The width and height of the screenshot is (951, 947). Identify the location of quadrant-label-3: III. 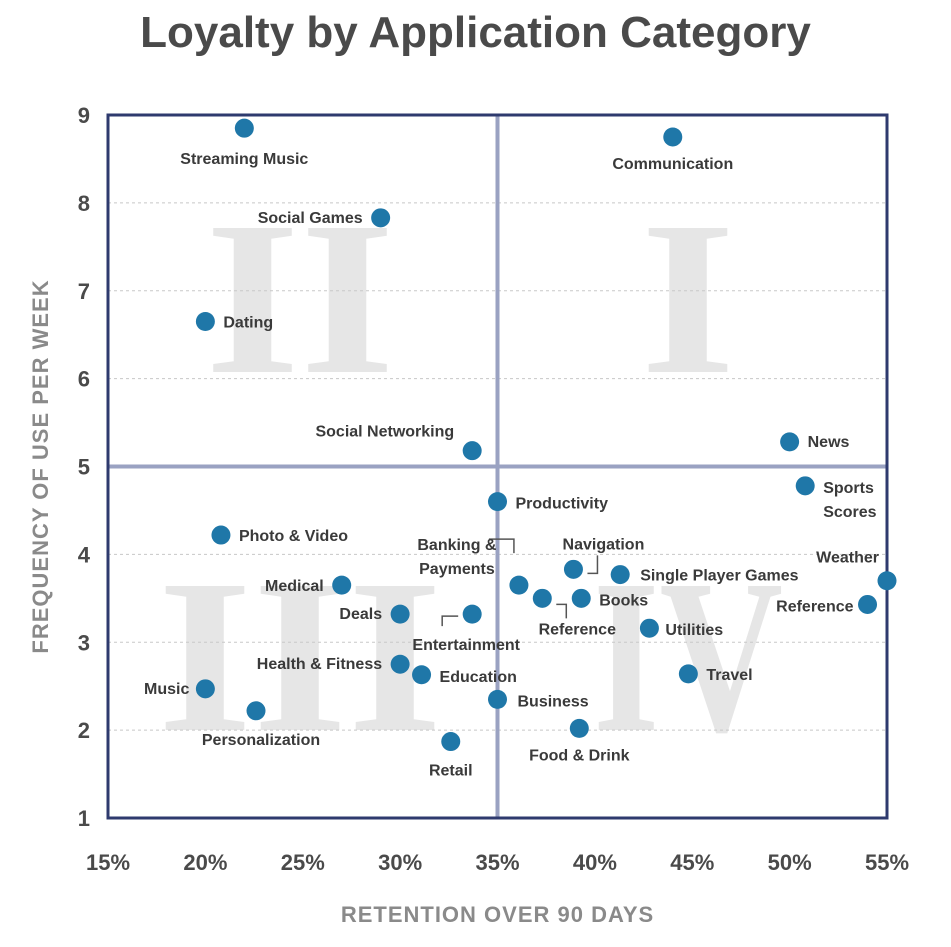
(300, 656).